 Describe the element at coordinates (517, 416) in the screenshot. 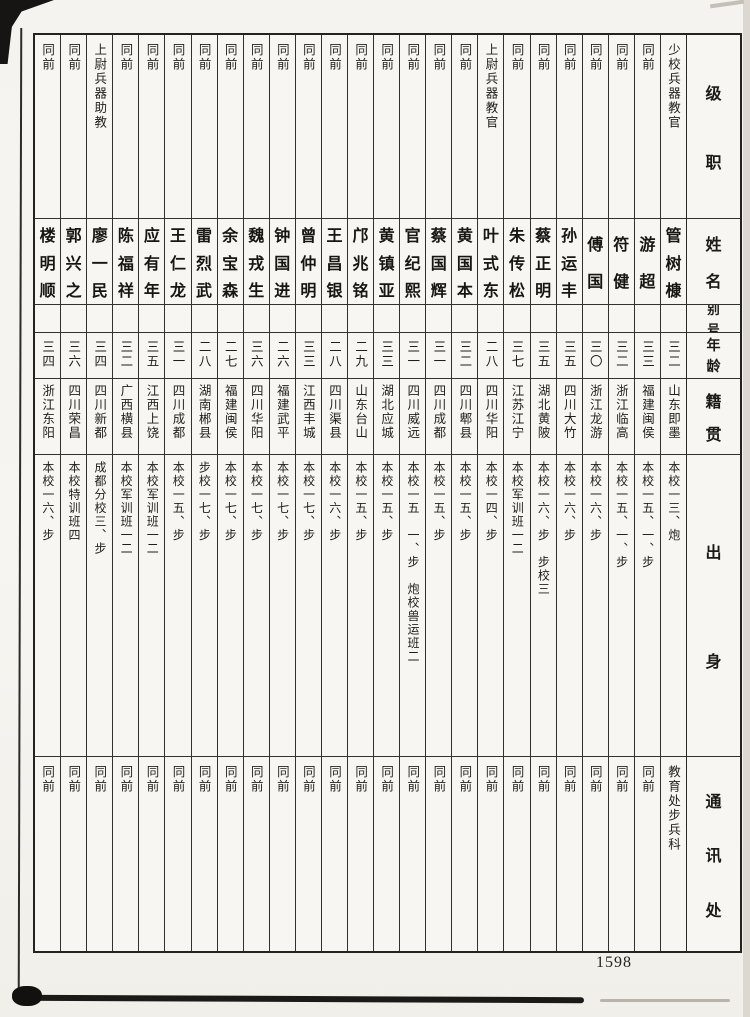

I see `cell-native-place: 江苏江宁` at that location.